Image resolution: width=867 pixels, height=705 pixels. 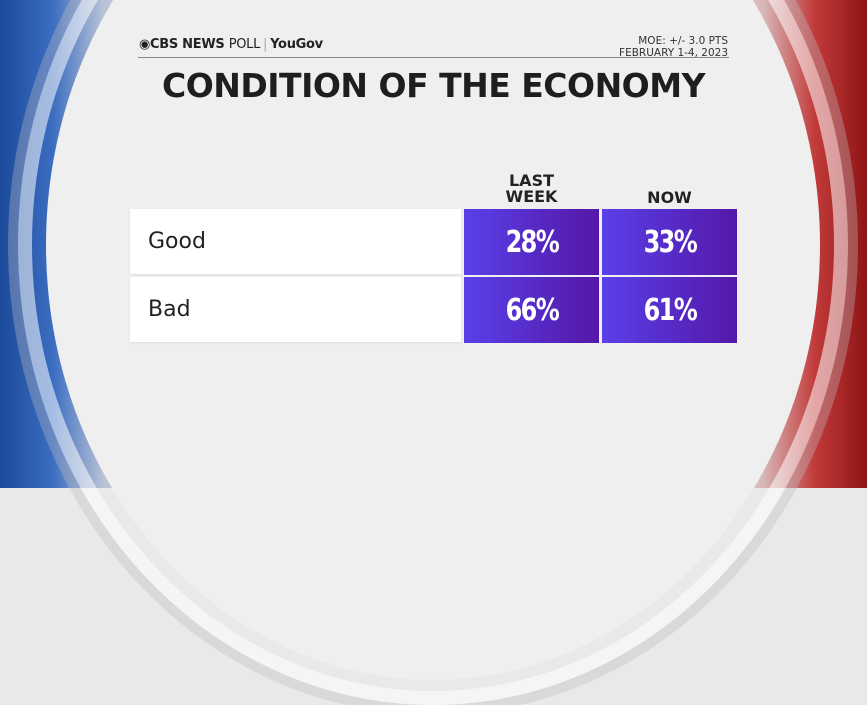 What do you see at coordinates (683, 41) in the screenshot?
I see `moe-text: MOE: +/- 3.0 PTS` at bounding box center [683, 41].